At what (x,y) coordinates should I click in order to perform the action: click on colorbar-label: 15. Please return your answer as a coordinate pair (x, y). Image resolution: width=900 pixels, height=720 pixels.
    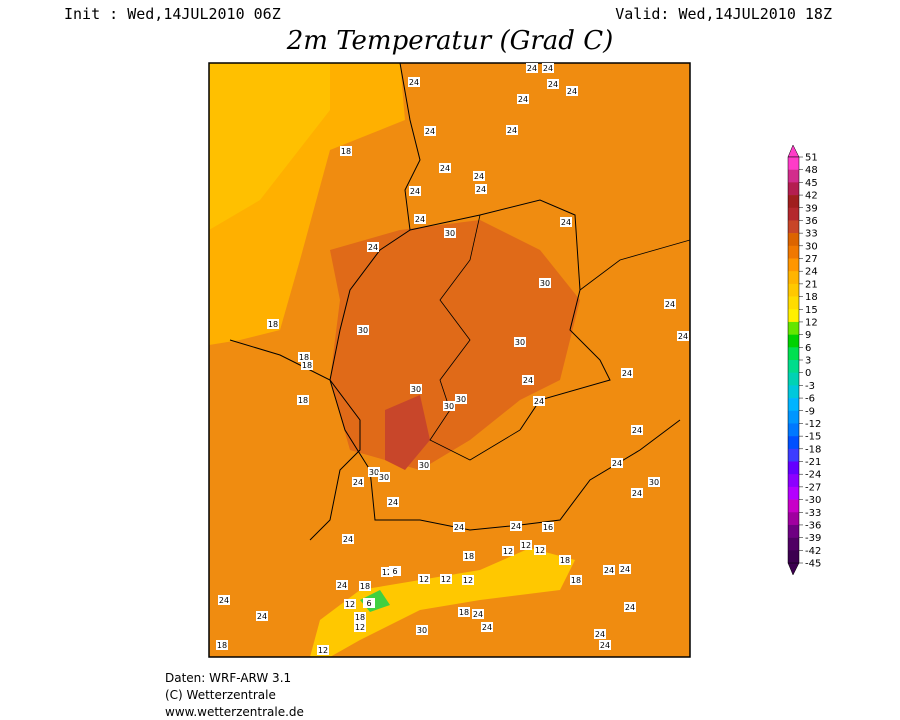
    Looking at the image, I should click on (811, 310).